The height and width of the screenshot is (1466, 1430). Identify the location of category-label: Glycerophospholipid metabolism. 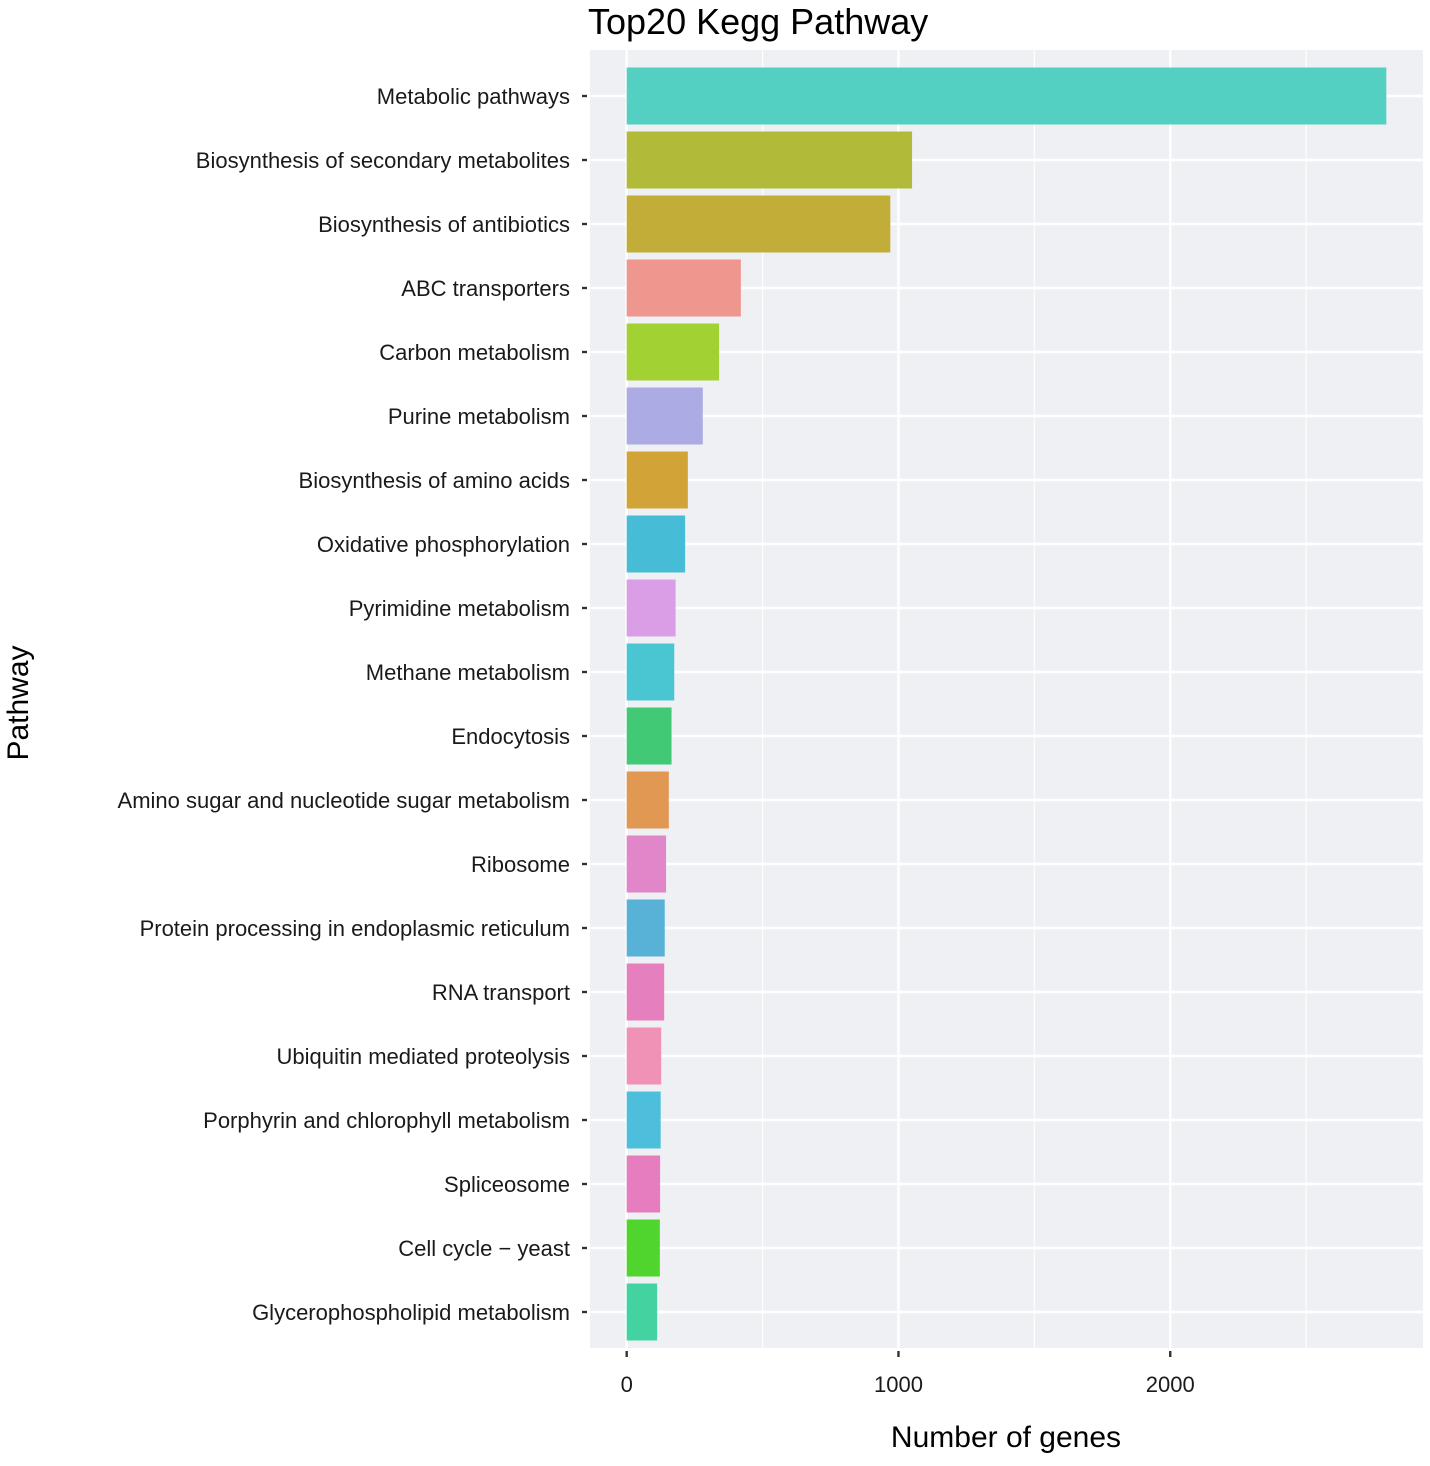
(411, 1312).